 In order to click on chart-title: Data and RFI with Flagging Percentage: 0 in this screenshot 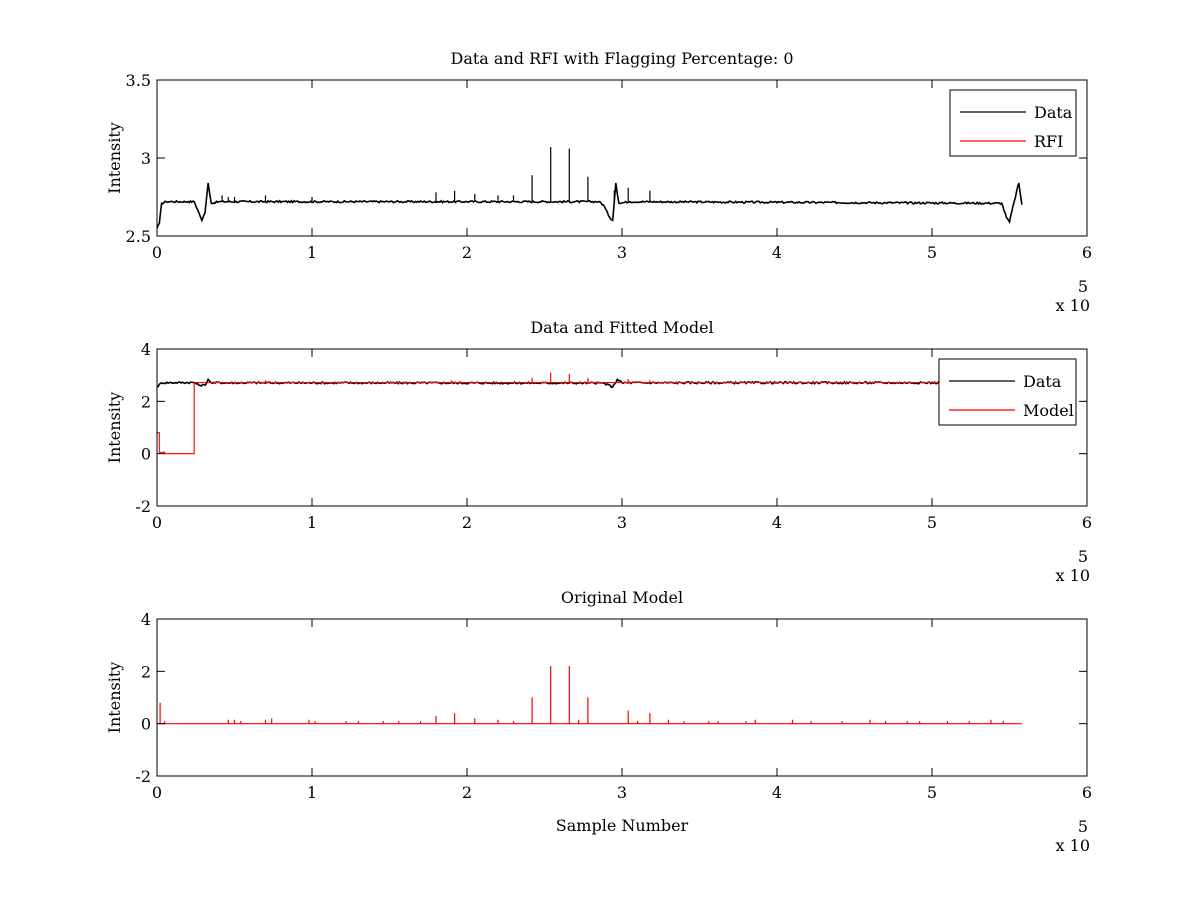, I will do `click(621, 58)`.